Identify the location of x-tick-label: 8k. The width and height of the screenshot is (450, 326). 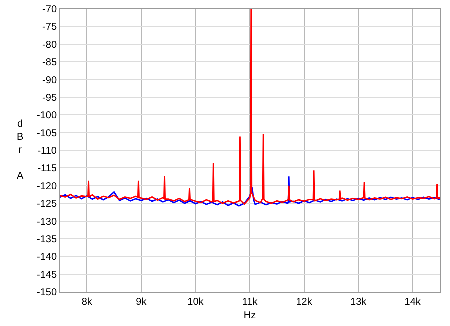
(88, 302).